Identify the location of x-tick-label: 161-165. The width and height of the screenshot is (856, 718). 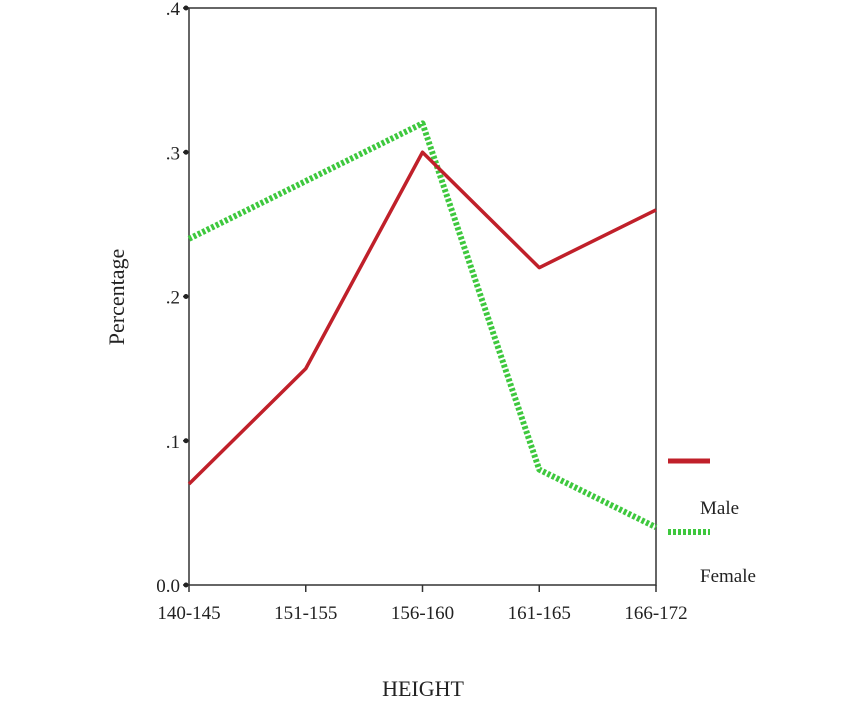
(539, 613).